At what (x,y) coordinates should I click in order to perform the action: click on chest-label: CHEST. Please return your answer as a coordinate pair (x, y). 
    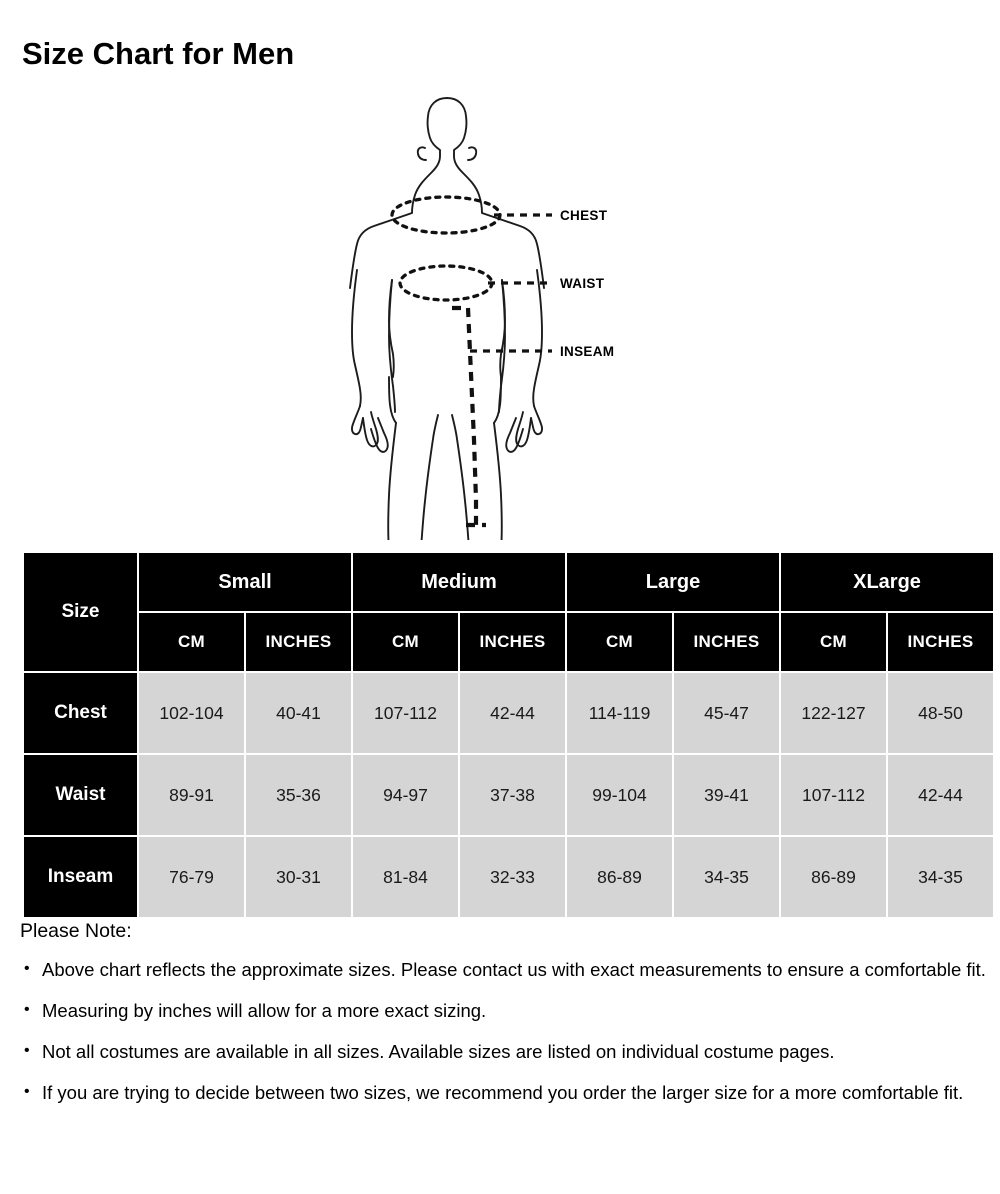
    Looking at the image, I should click on (584, 215).